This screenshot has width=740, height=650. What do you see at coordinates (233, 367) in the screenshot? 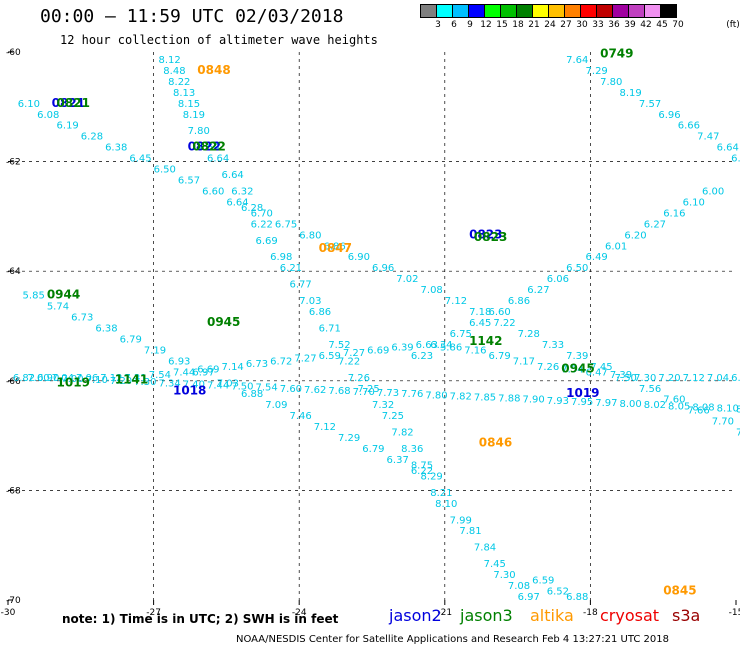
I see `swh-value-label: 7.14` at bounding box center [233, 367].